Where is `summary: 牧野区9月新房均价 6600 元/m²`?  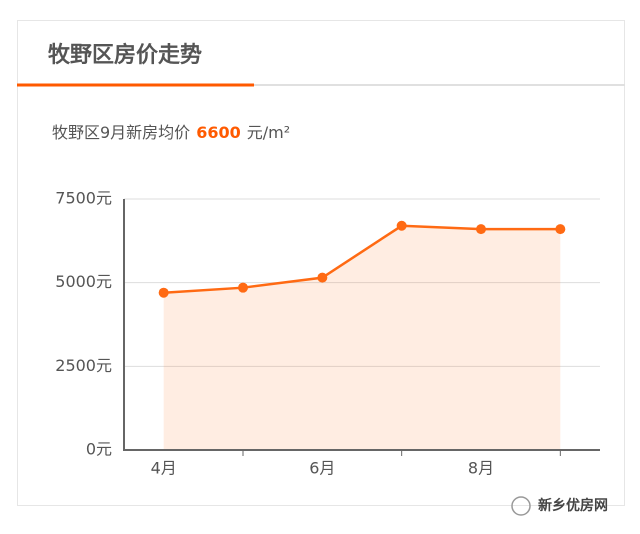
summary: 牧野区9月新房均价 6600 元/m² is located at coordinates (171, 132).